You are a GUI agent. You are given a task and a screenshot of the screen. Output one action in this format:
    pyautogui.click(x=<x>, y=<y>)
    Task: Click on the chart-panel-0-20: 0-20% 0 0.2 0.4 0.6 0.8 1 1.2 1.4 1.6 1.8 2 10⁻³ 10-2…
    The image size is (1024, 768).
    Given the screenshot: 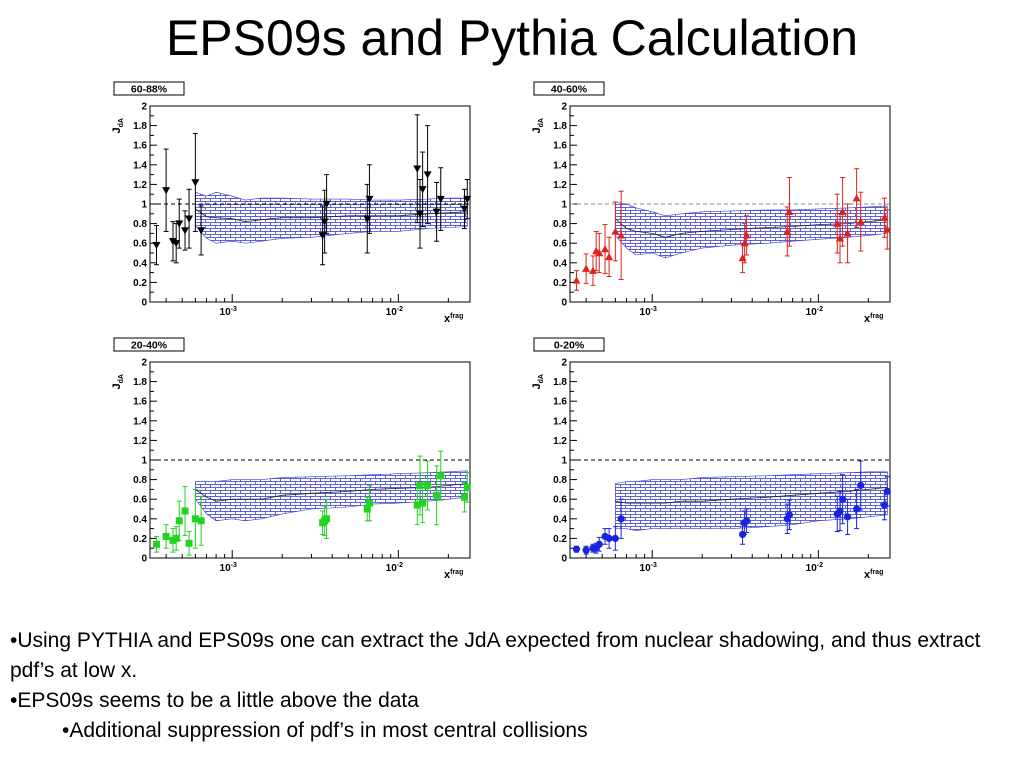 What is the action you would take?
    pyautogui.click(x=711, y=459)
    